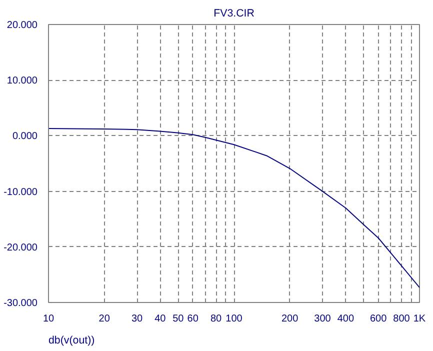  What do you see at coordinates (48, 319) in the screenshot?
I see `x-tick-label: 10` at bounding box center [48, 319].